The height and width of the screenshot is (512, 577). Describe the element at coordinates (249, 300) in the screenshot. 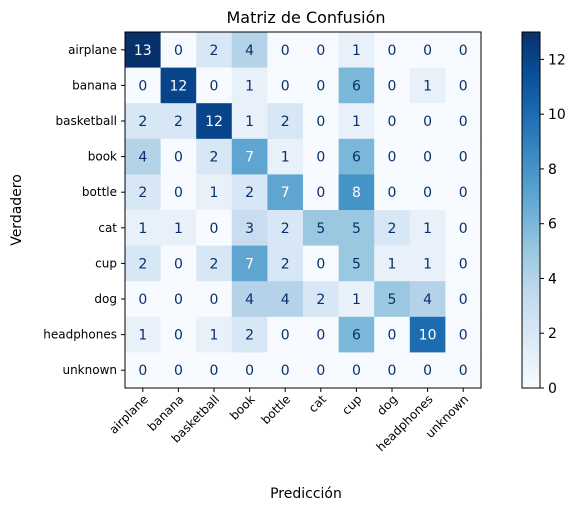

I see `cell-value-label: 4` at that location.